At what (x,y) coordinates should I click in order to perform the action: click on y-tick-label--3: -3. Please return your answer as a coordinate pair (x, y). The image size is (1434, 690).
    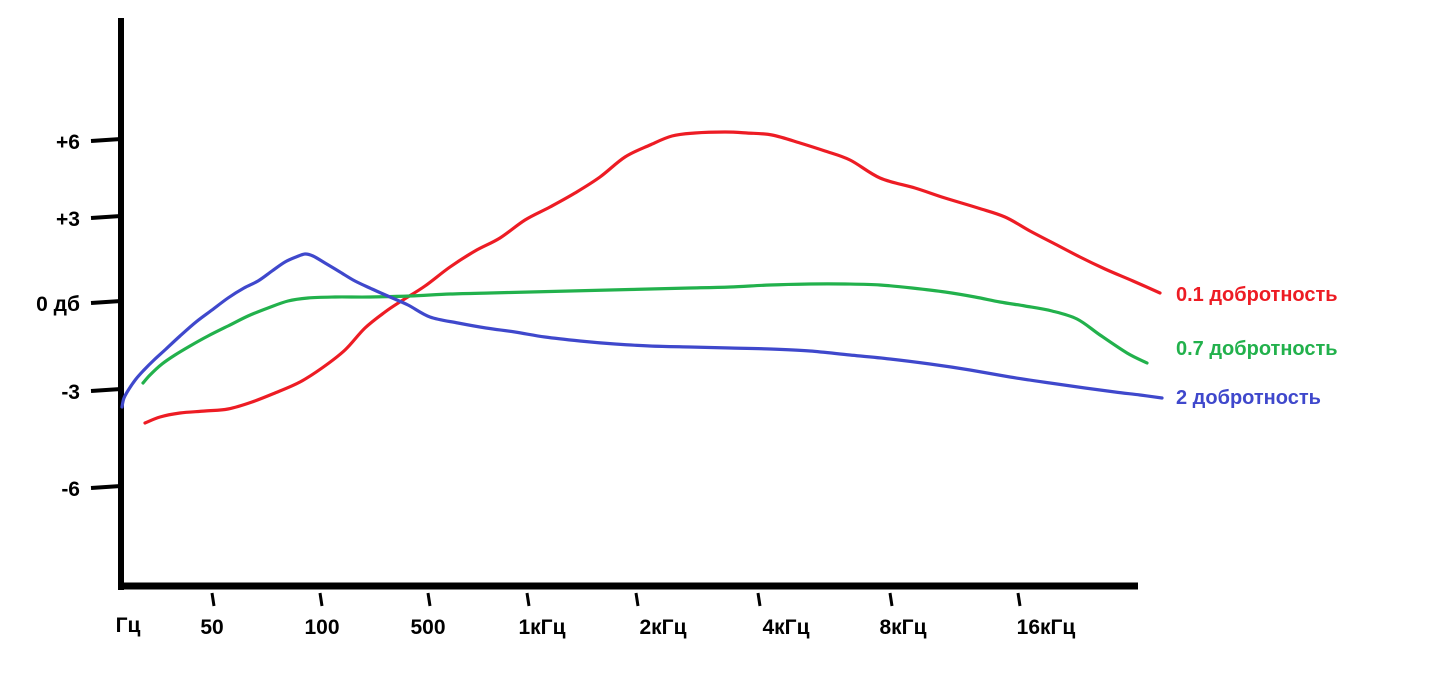
    Looking at the image, I should click on (70, 392).